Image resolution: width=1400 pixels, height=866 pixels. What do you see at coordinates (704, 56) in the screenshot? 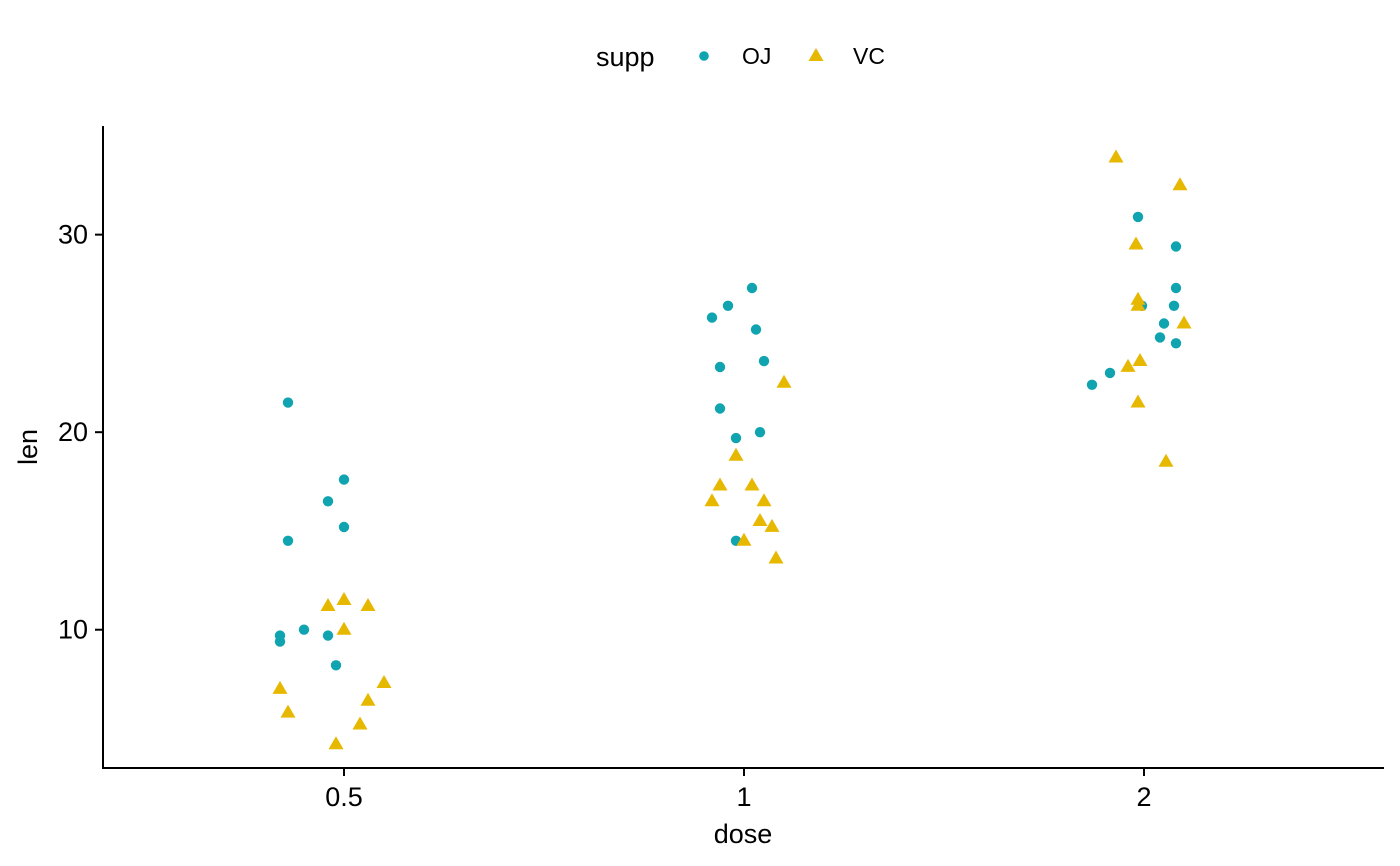
I see `legend-key-oj` at bounding box center [704, 56].